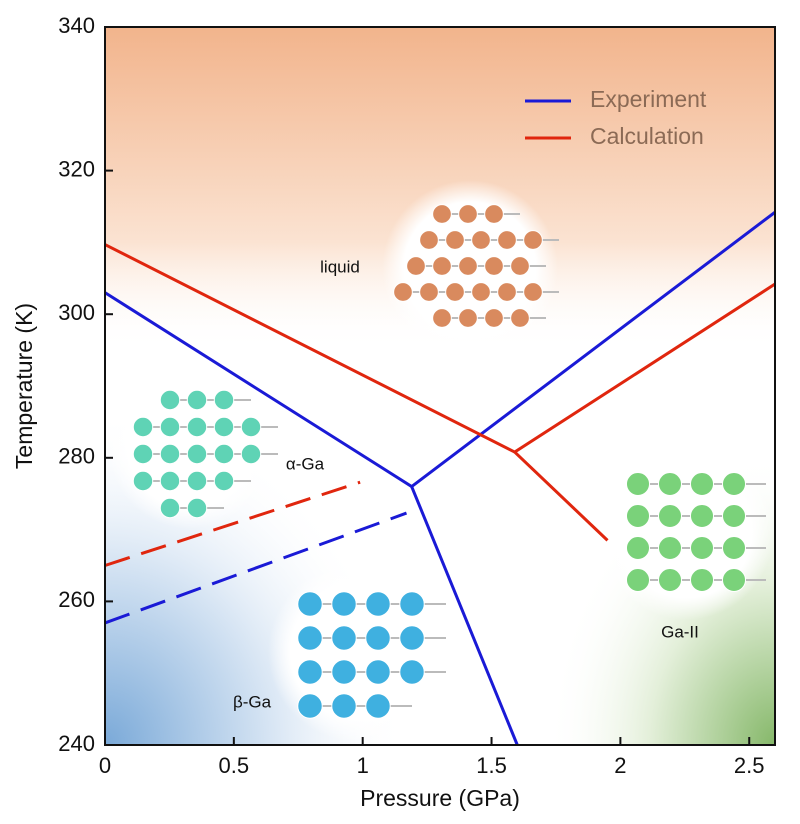  Describe the element at coordinates (76, 312) in the screenshot. I see `y-tick-label: 300` at that location.